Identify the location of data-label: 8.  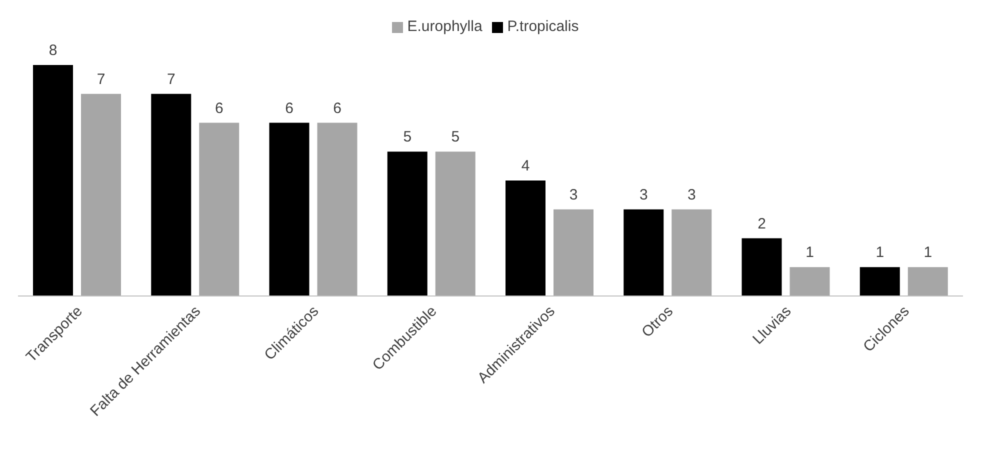
(53, 50).